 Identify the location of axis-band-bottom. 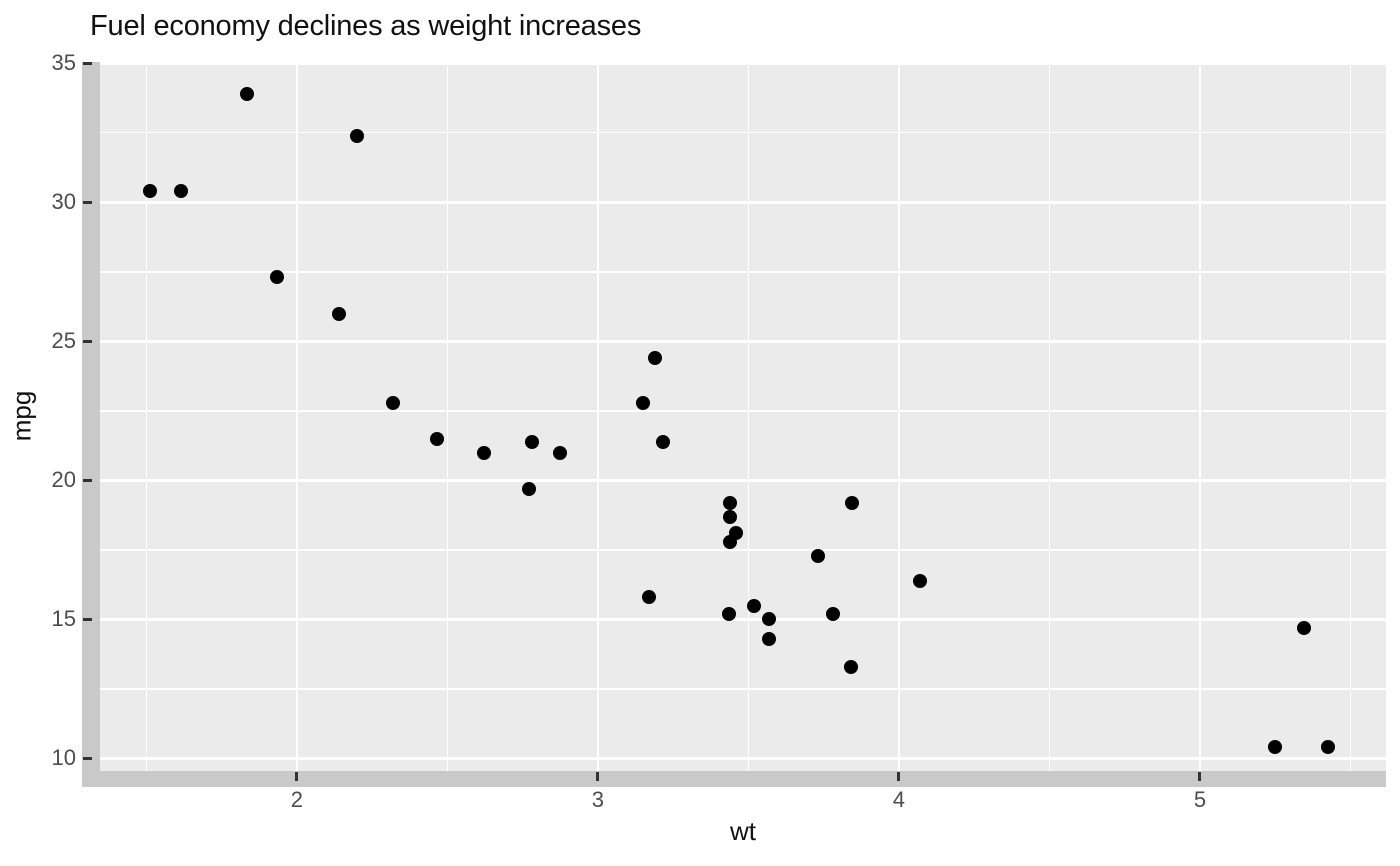
(734, 778).